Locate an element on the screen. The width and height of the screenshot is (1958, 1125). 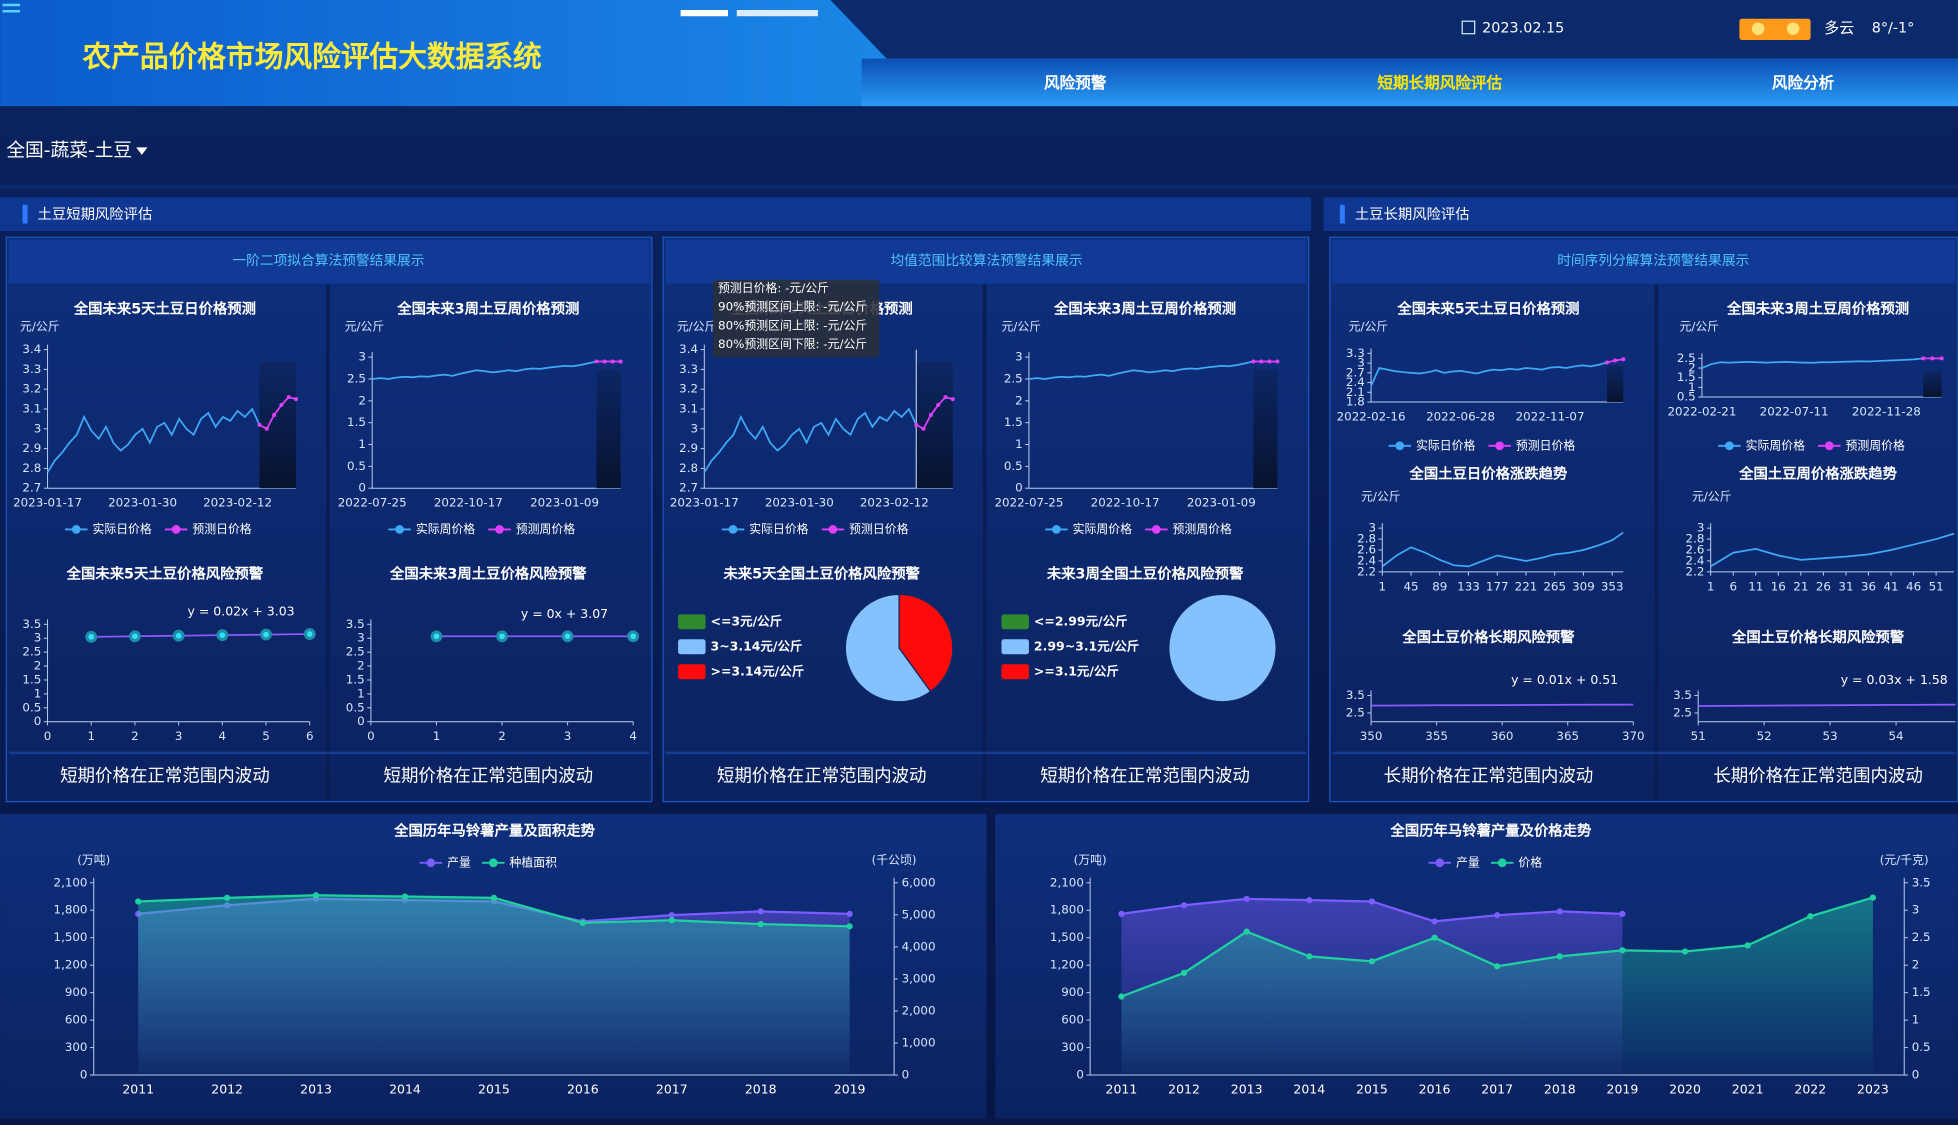
x-tick-label: 2023 is located at coordinates (1873, 1089).